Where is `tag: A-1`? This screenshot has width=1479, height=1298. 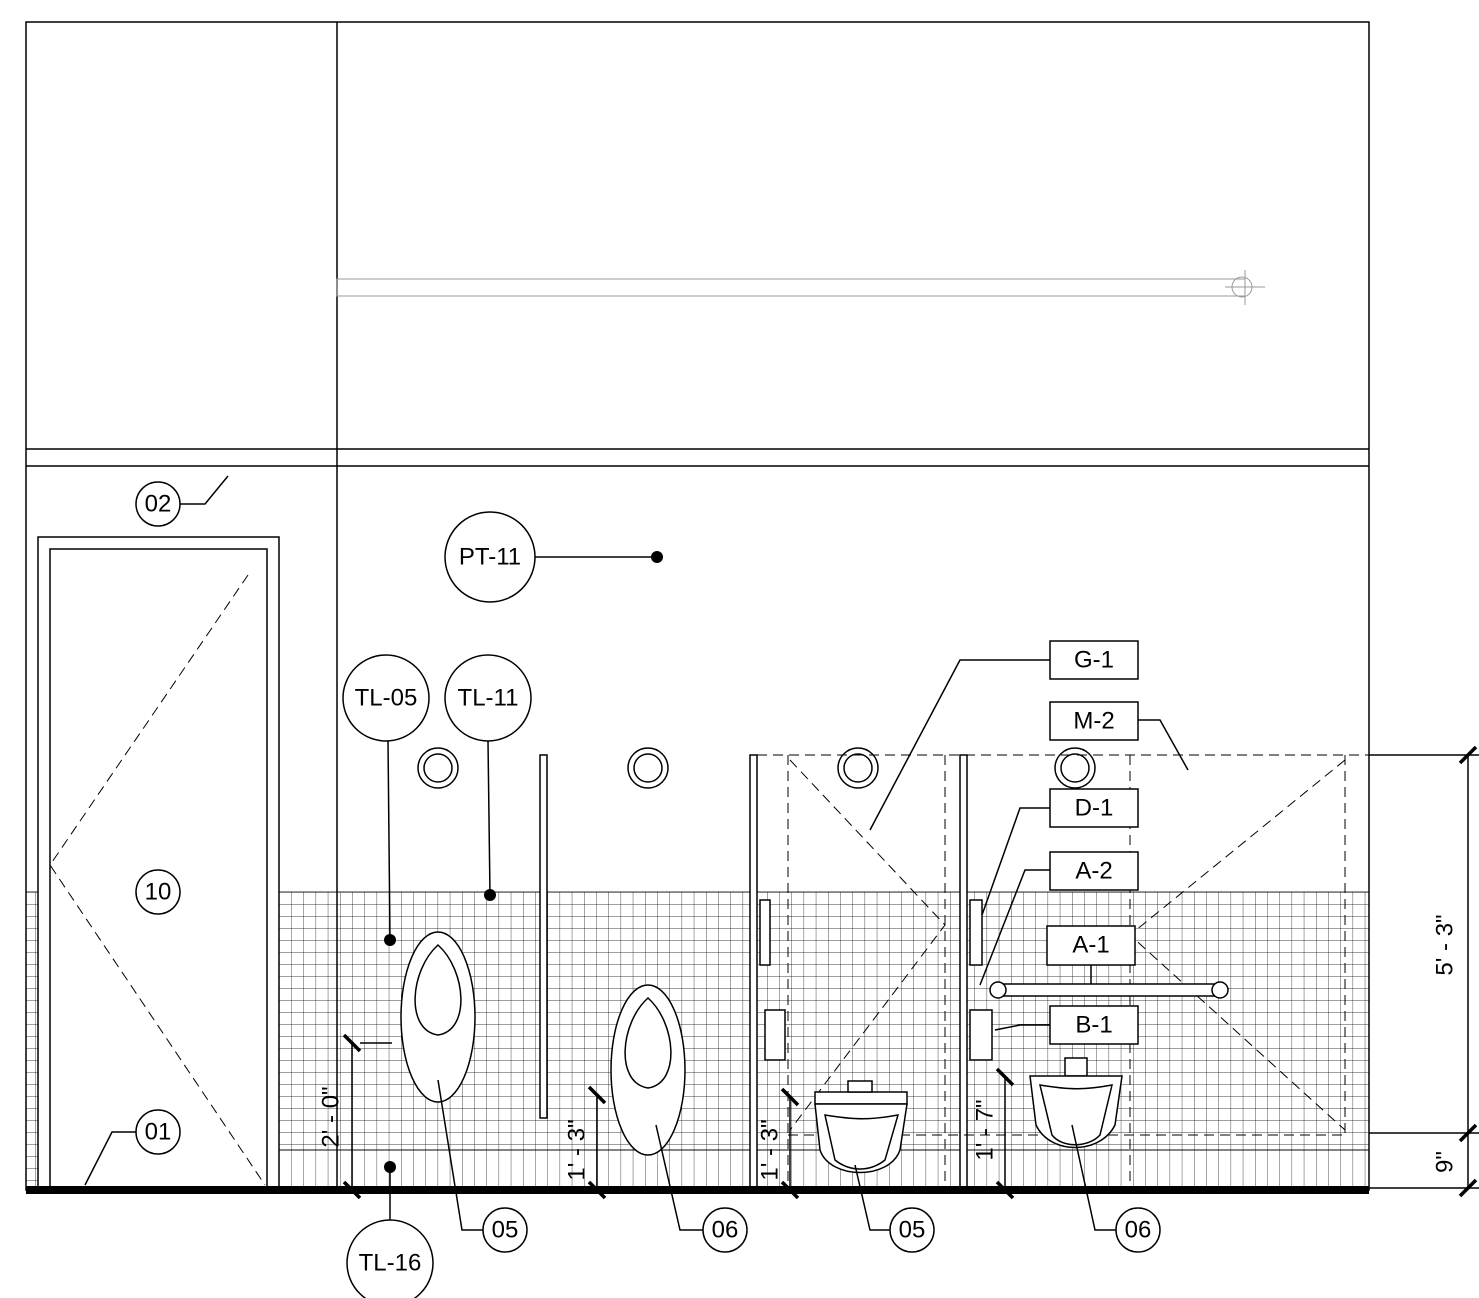 tag: A-1 is located at coordinates (1090, 944).